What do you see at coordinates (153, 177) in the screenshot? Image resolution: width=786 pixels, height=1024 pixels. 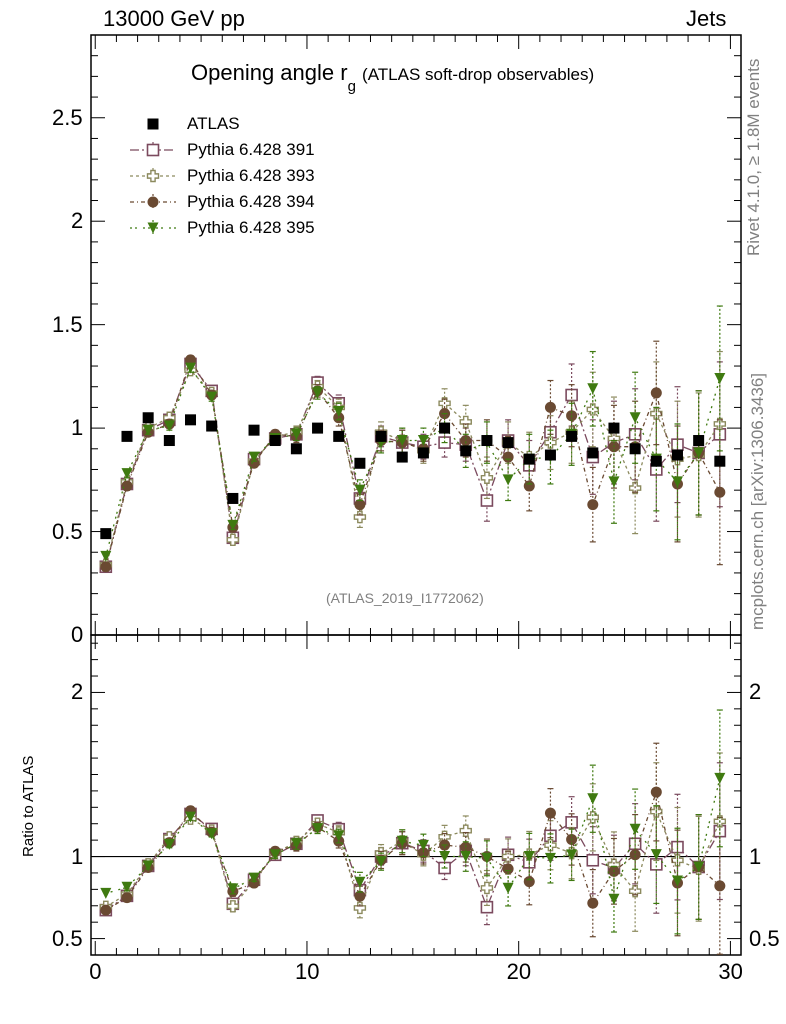 I see `legend` at bounding box center [153, 177].